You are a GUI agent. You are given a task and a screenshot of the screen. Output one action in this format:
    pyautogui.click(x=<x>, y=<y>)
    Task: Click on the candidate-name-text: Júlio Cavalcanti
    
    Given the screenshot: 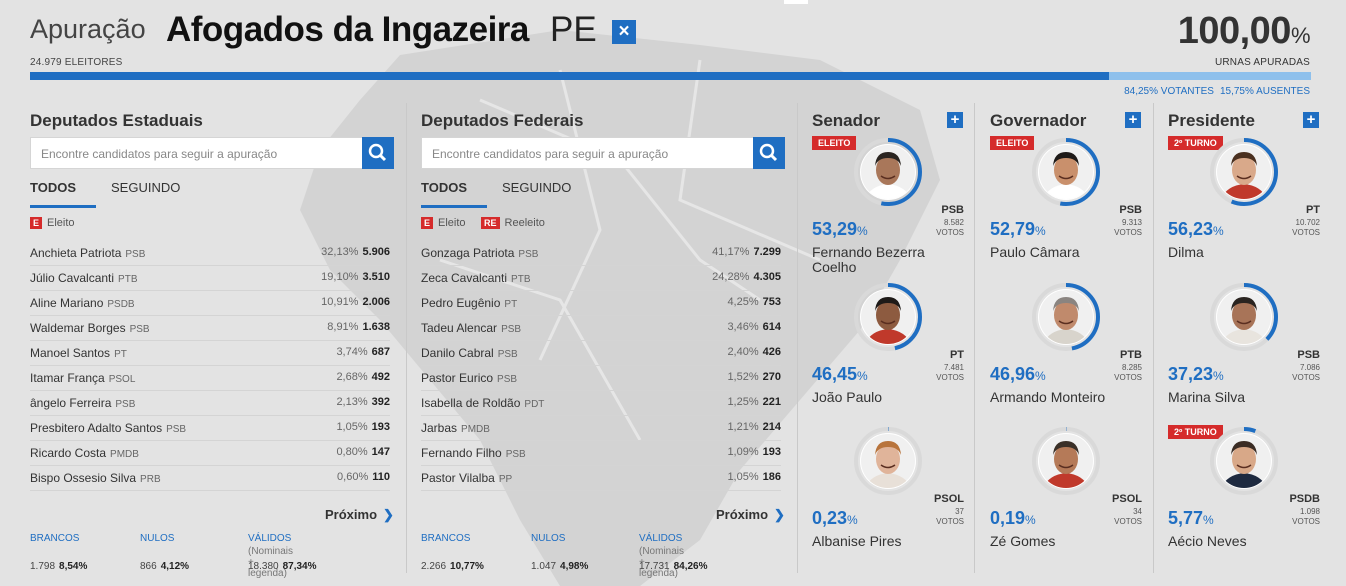 What is the action you would take?
    pyautogui.click(x=72, y=278)
    